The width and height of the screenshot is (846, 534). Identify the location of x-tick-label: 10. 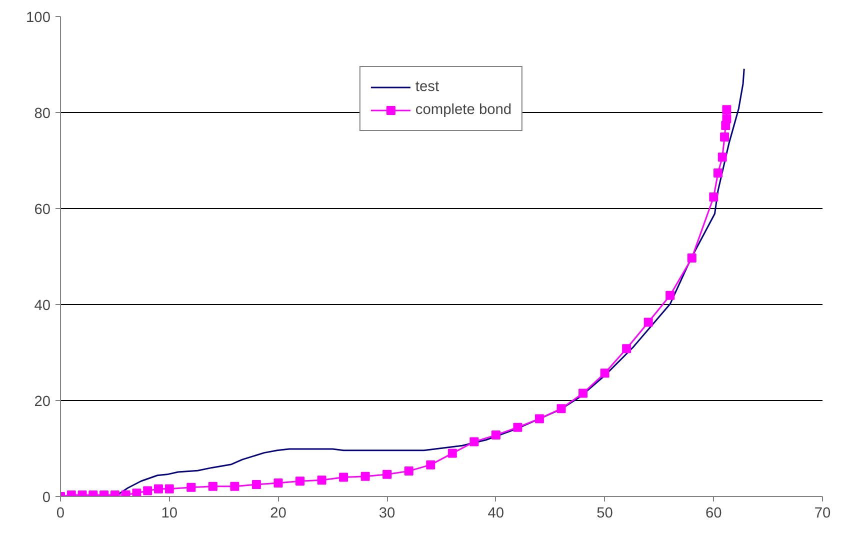
(169, 514).